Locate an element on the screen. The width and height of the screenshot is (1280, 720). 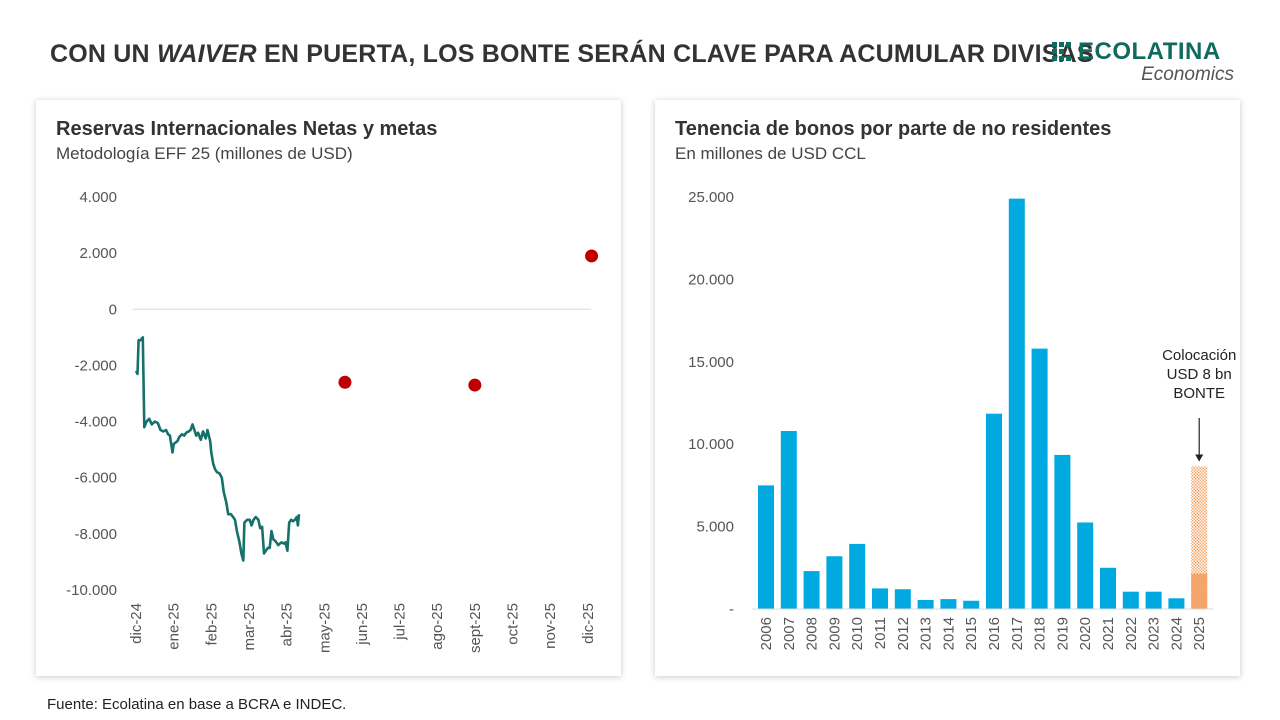
reserves-line is located at coordinates (217, 449).